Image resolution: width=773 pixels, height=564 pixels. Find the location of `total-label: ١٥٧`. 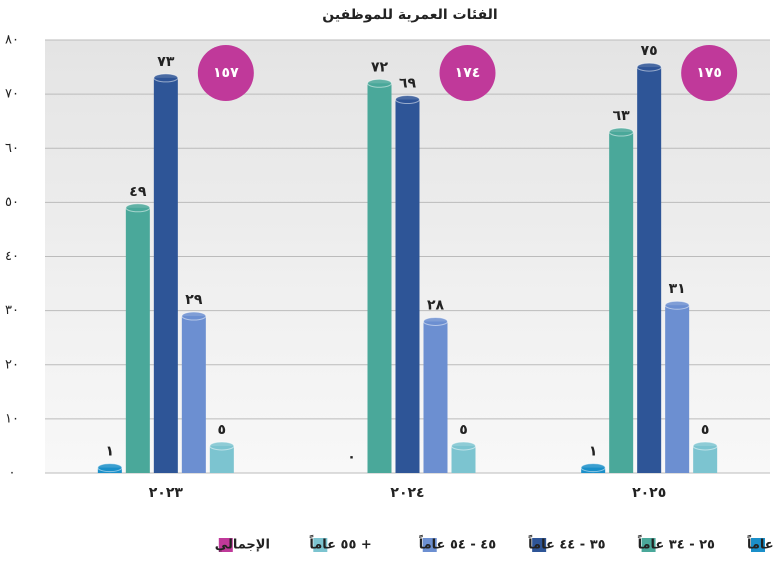

total-label: ١٥٧ is located at coordinates (226, 73).